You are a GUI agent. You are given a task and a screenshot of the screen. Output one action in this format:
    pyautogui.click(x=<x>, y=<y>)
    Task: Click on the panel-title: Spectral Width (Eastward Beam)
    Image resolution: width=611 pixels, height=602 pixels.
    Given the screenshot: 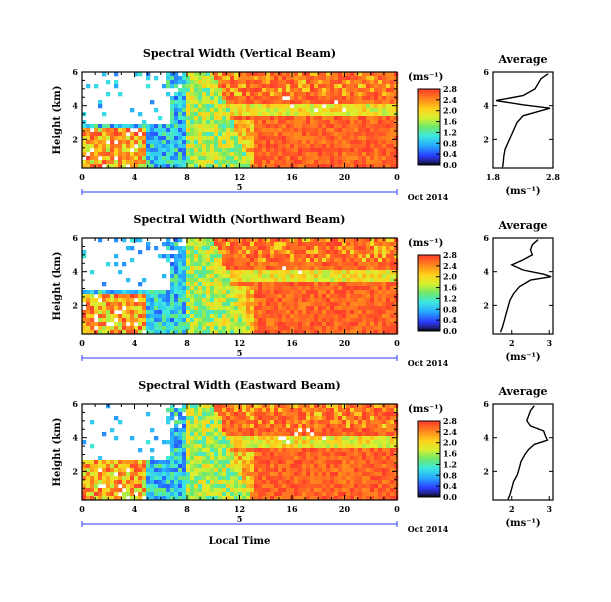 What is the action you would take?
    pyautogui.click(x=239, y=385)
    